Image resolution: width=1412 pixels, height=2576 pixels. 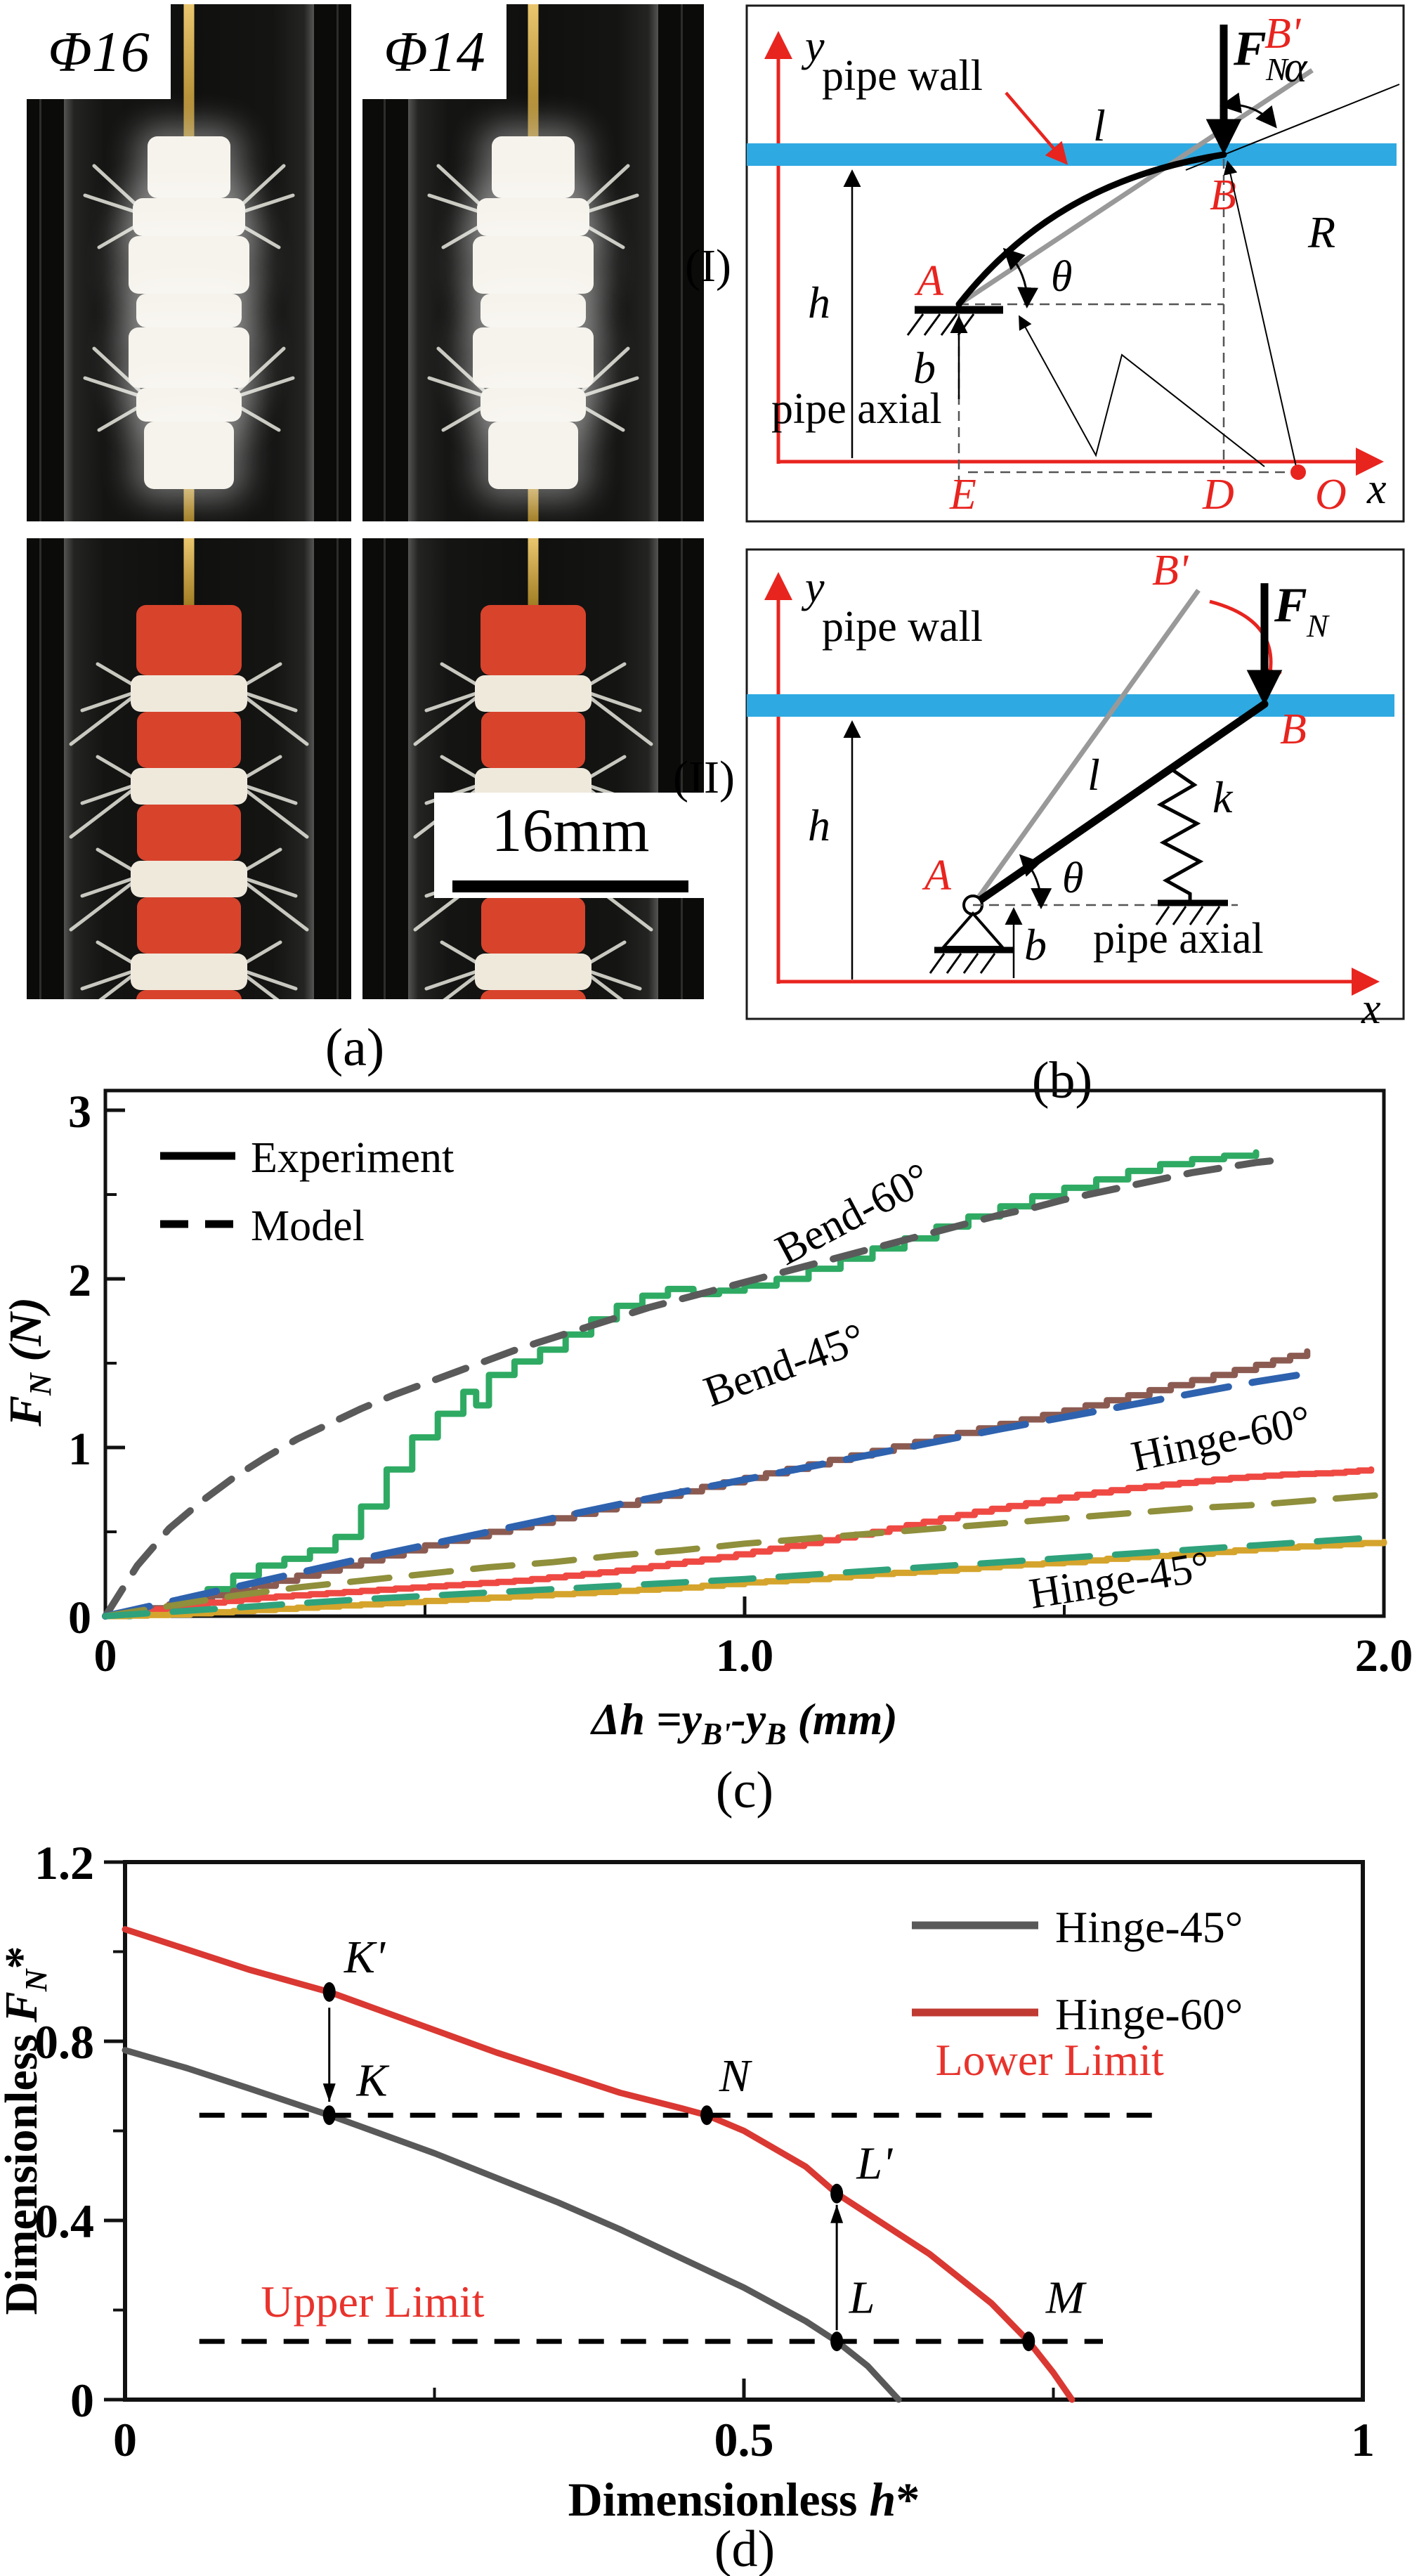 What do you see at coordinates (736, 2076) in the screenshot?
I see `point-label: N` at bounding box center [736, 2076].